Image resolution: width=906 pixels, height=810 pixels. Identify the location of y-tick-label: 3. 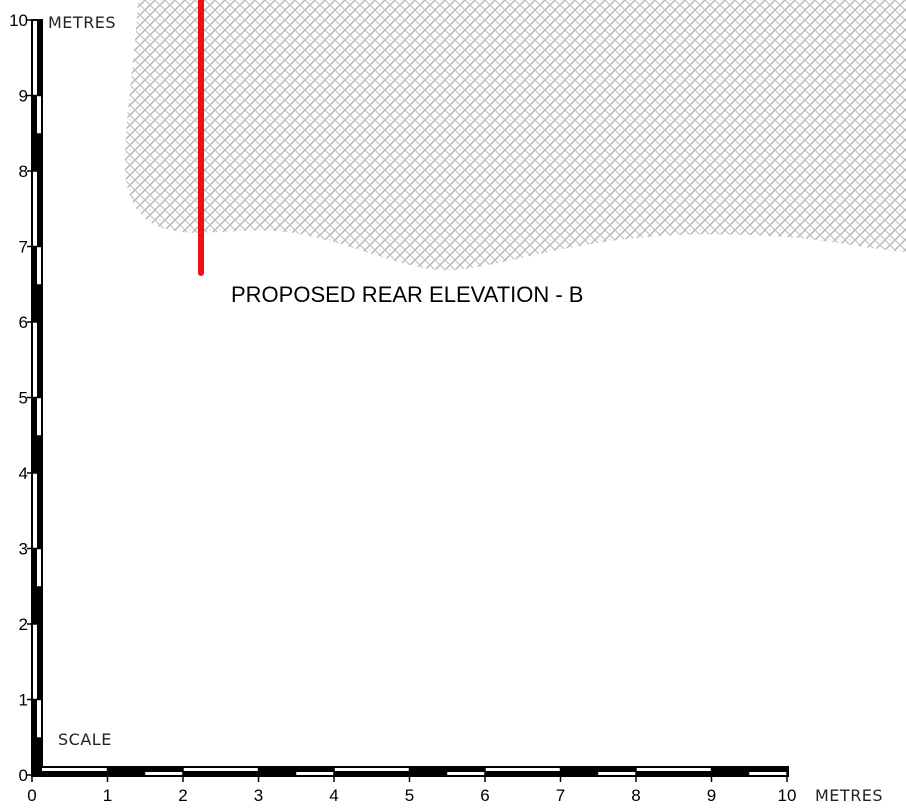
(23, 549).